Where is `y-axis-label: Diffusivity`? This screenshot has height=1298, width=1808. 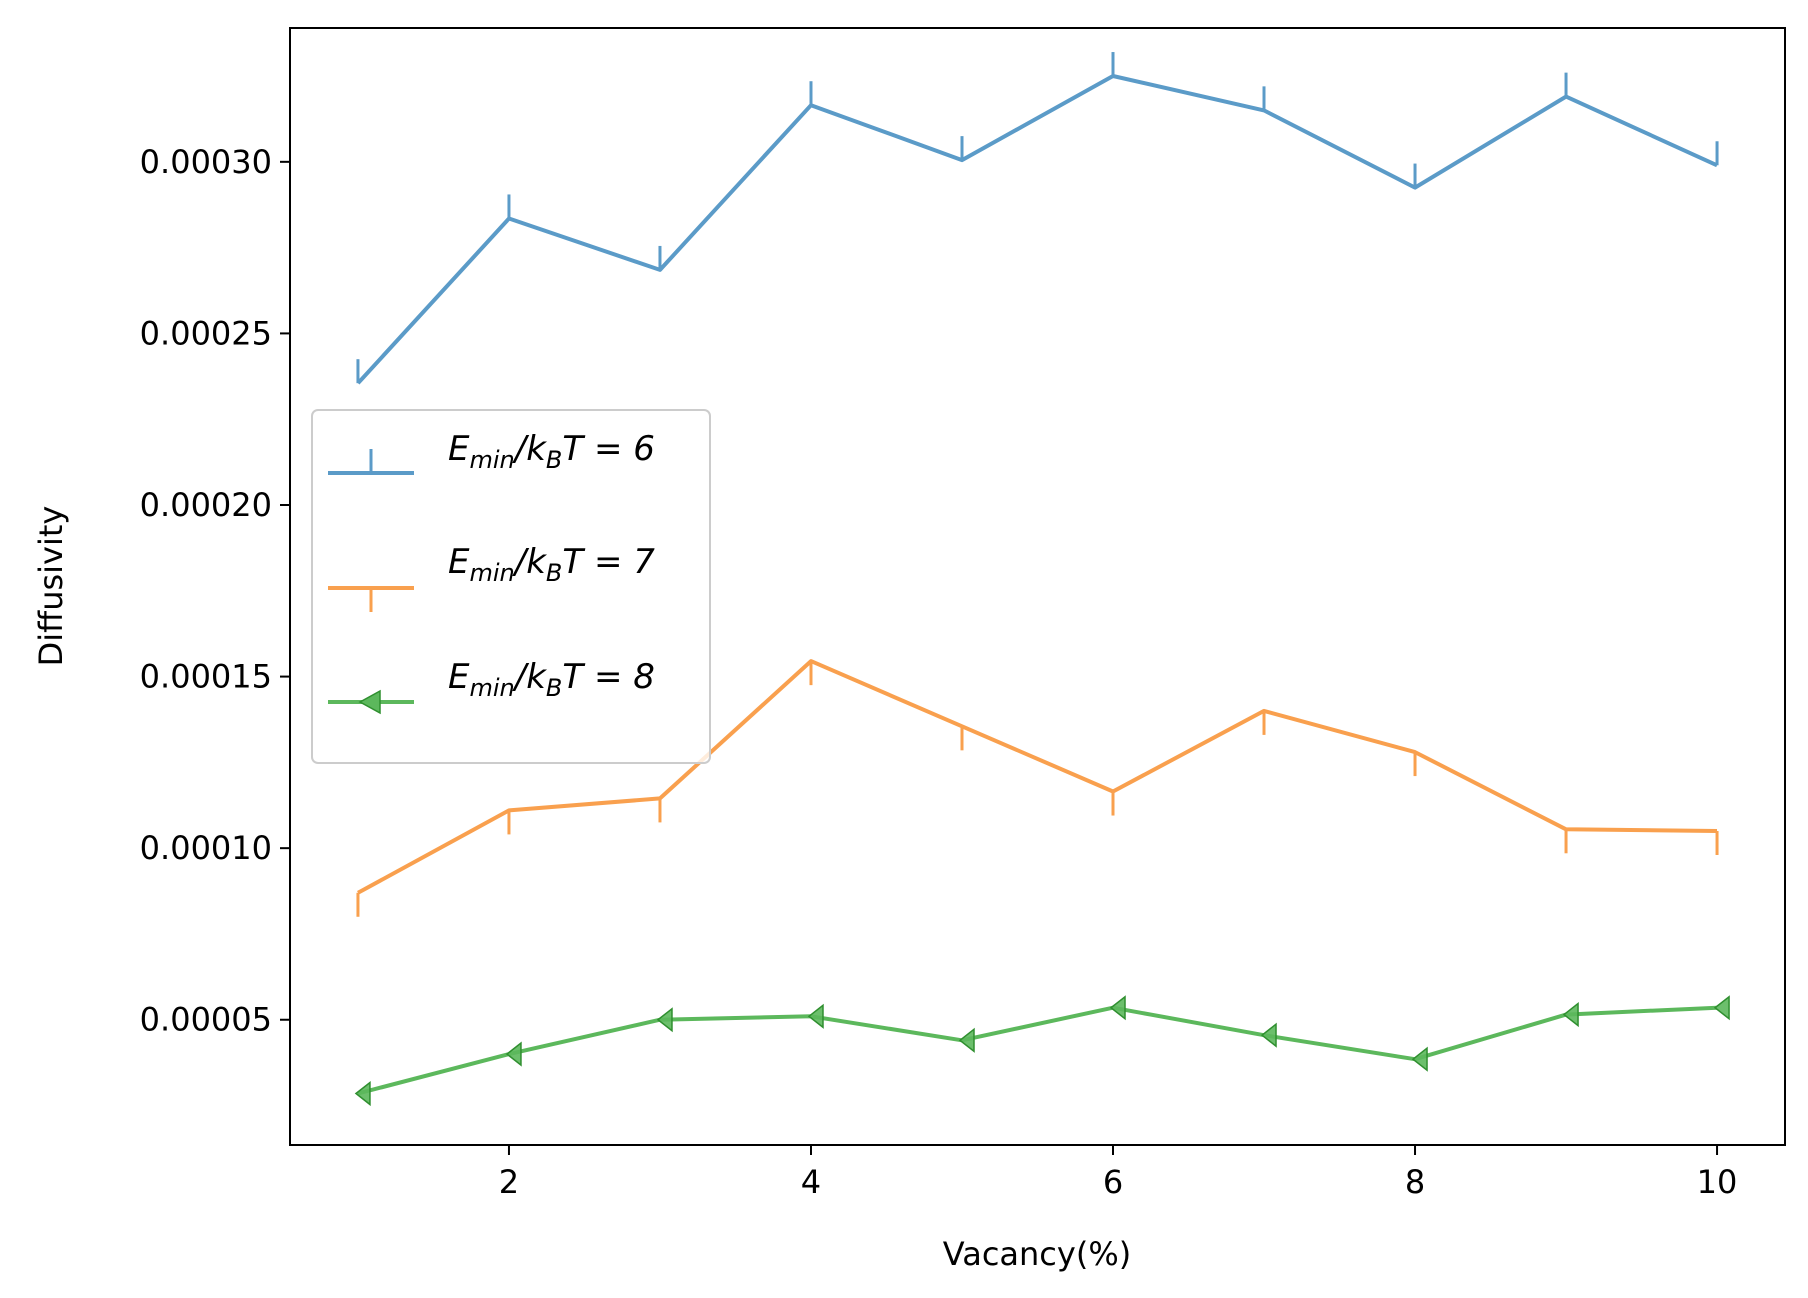 y-axis-label: Diffusivity is located at coordinates (51, 586).